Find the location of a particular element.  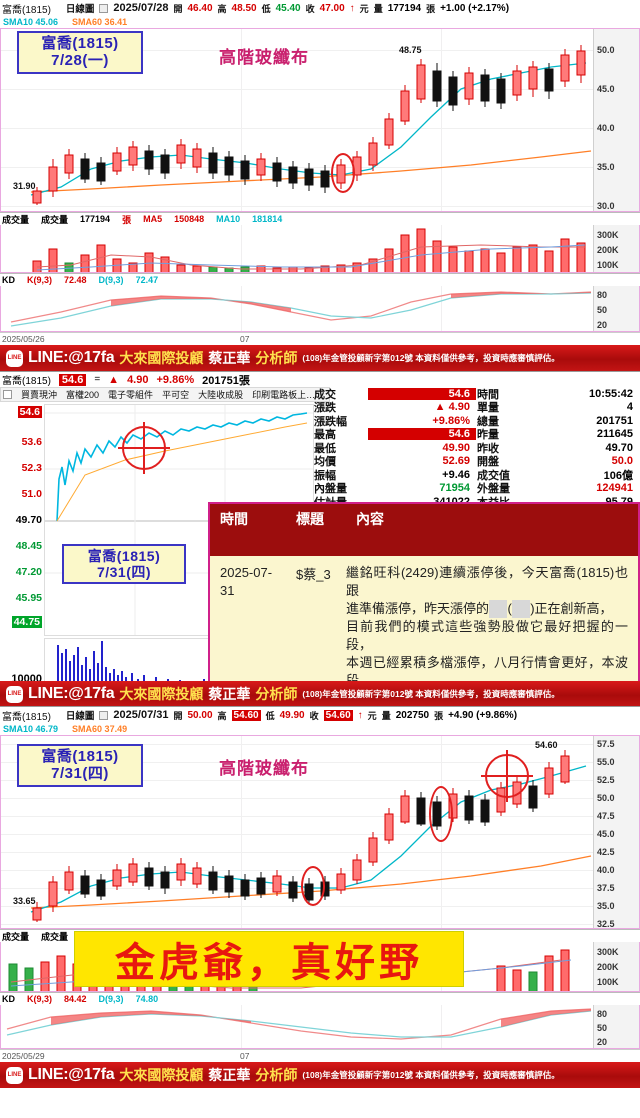

equals-sign: = is located at coordinates (97, 379).